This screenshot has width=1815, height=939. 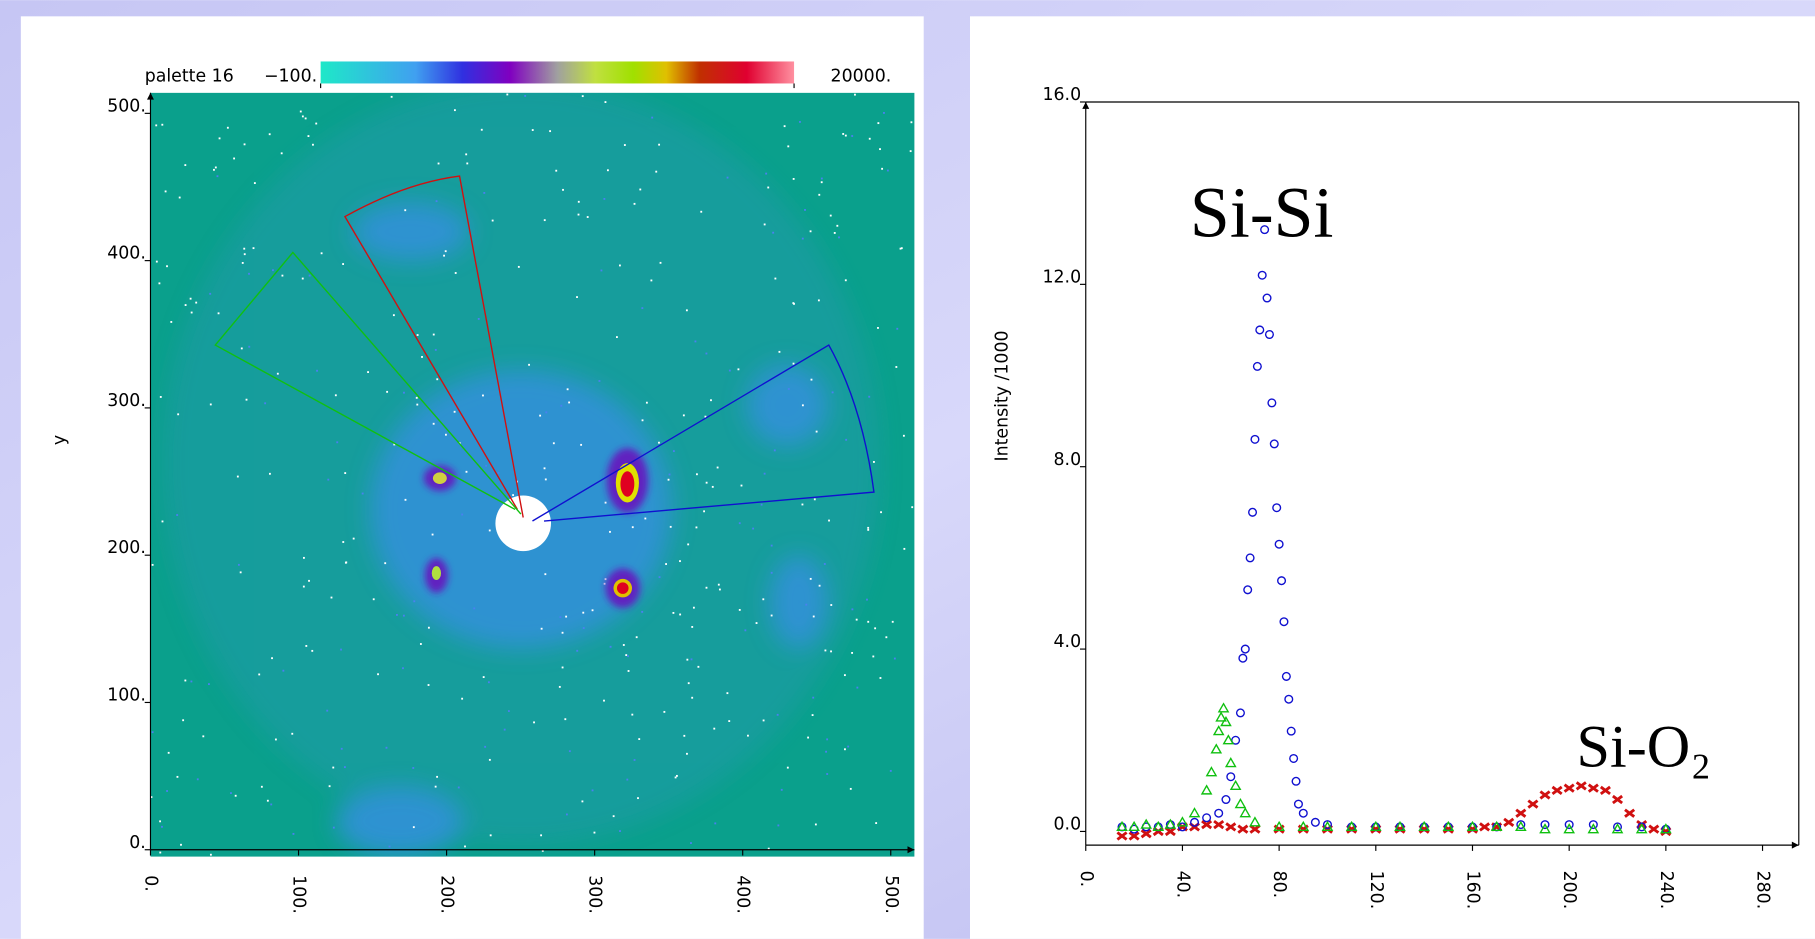 What do you see at coordinates (1279, 885) in the screenshot?
I see `x-tick-label: 80.` at bounding box center [1279, 885].